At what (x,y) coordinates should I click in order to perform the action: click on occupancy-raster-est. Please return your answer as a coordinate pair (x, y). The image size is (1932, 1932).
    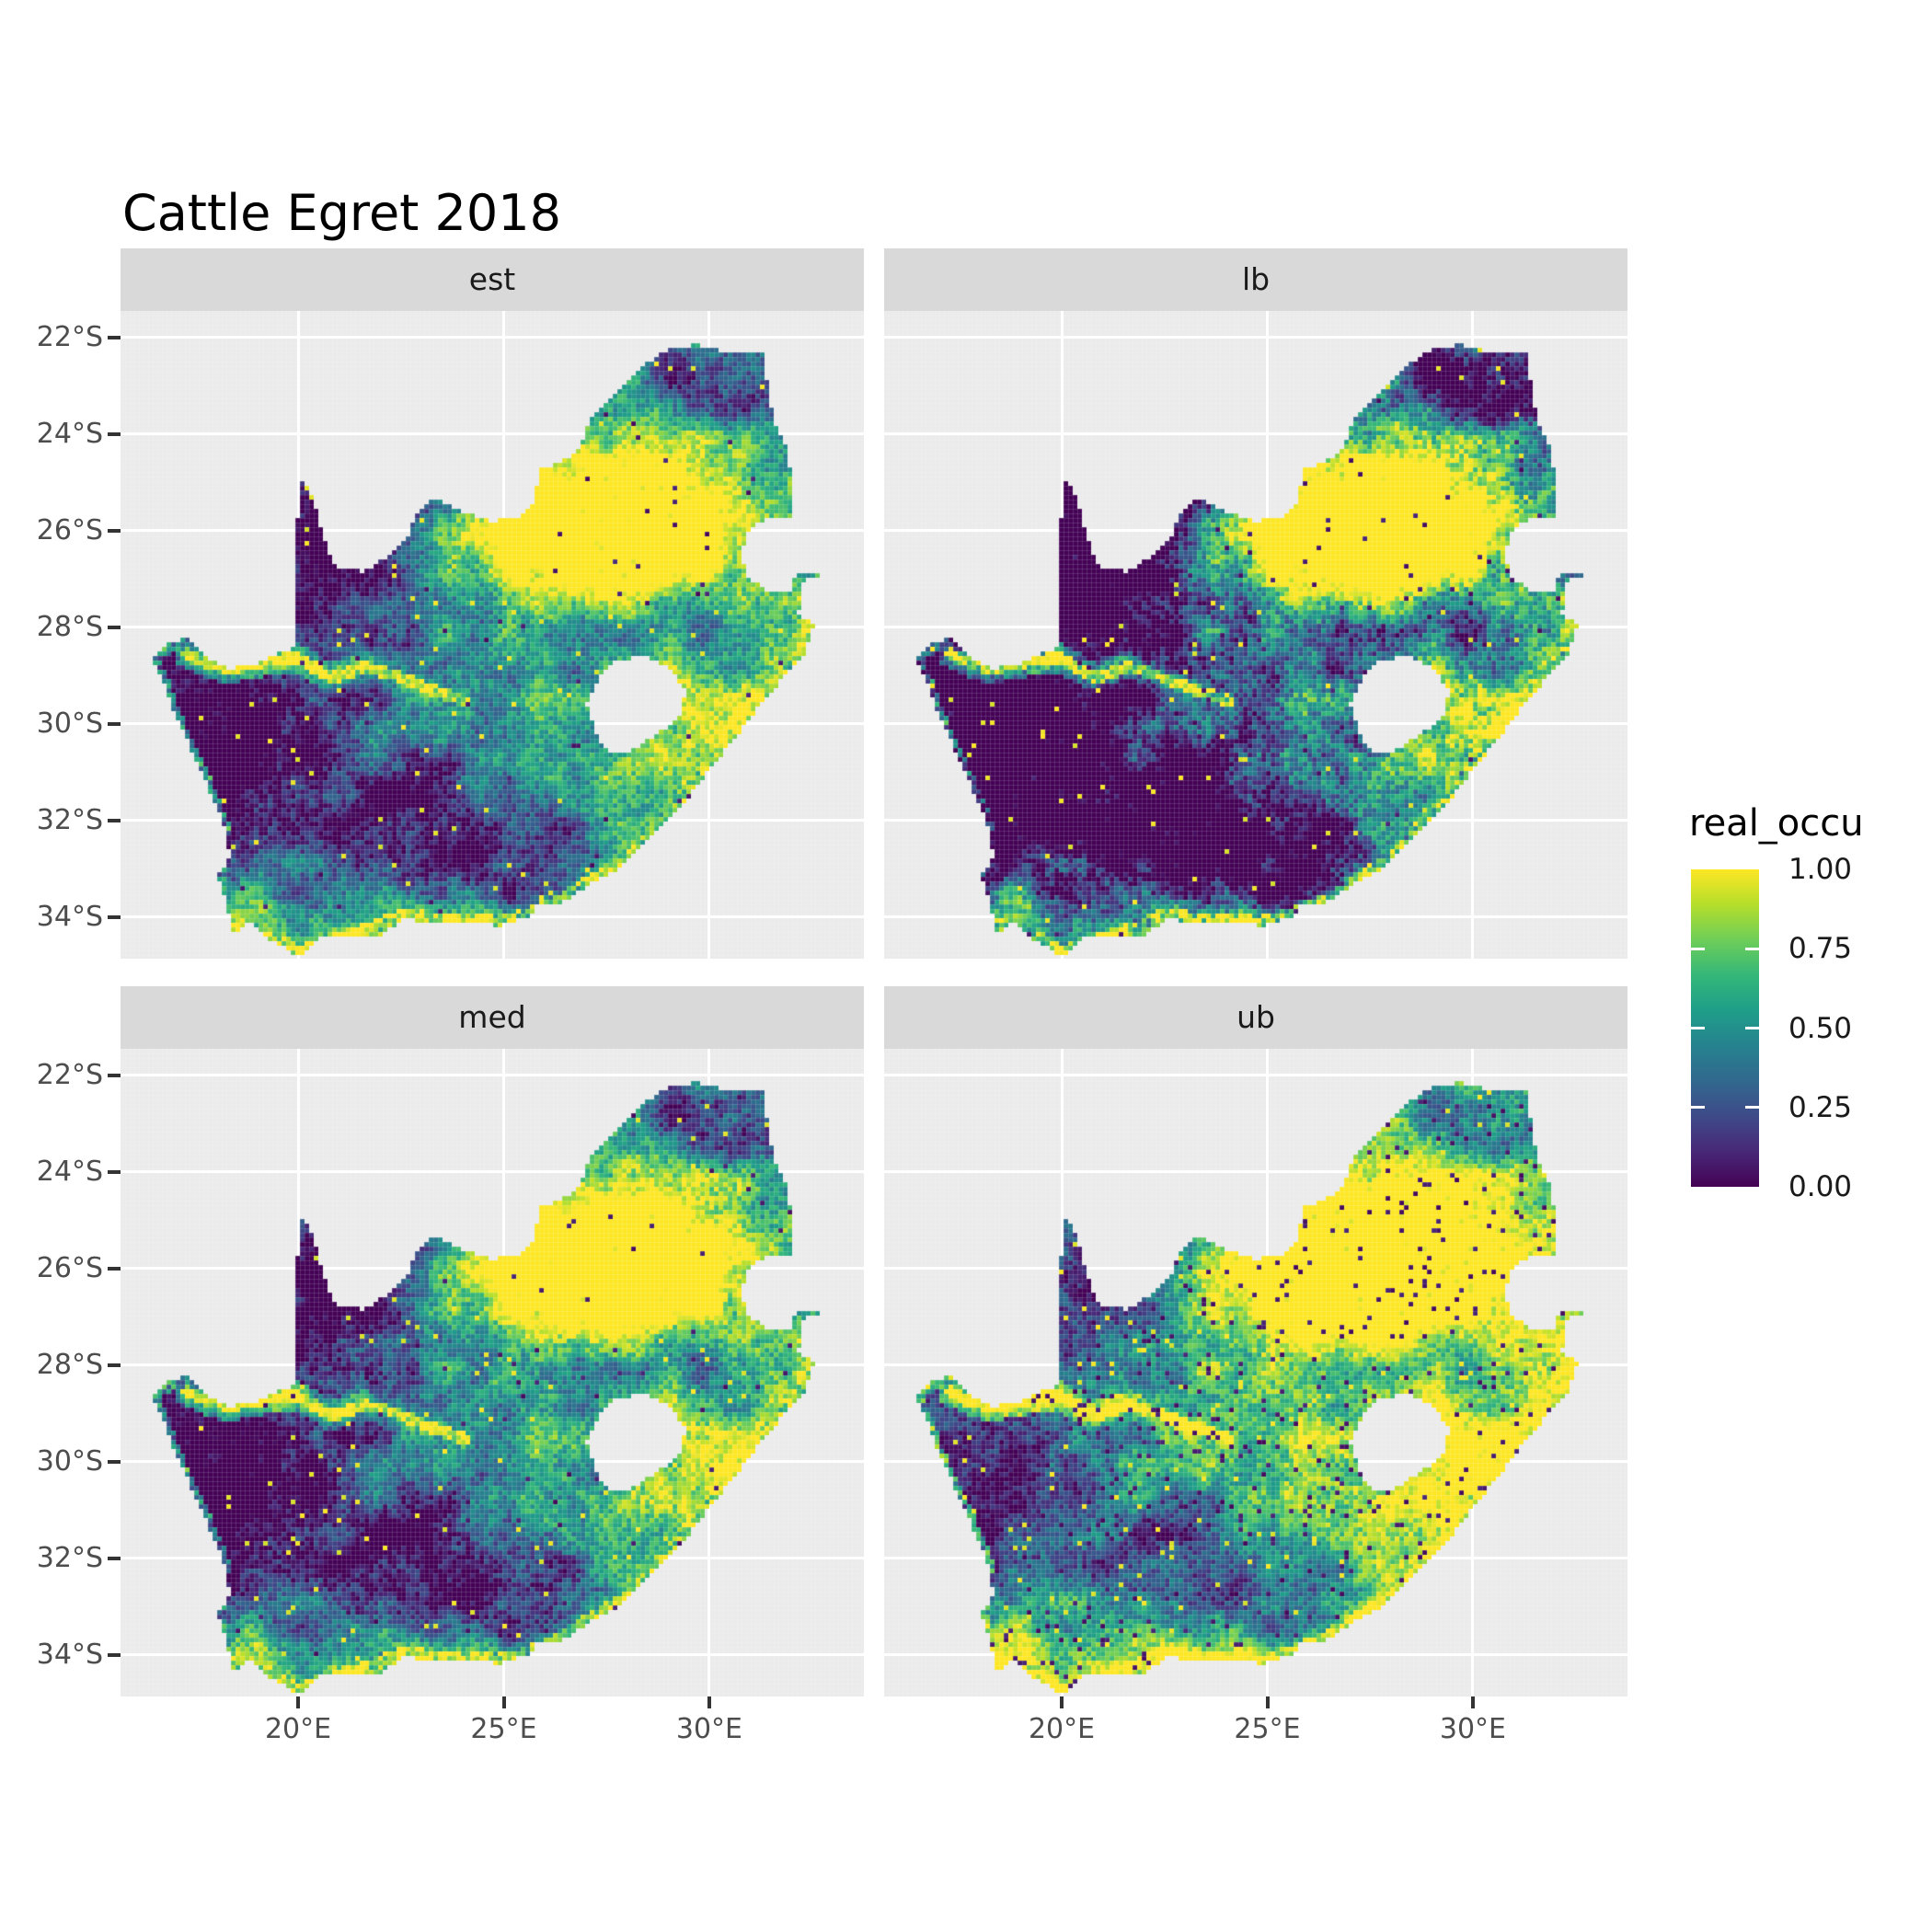
    Looking at the image, I should click on (493, 635).